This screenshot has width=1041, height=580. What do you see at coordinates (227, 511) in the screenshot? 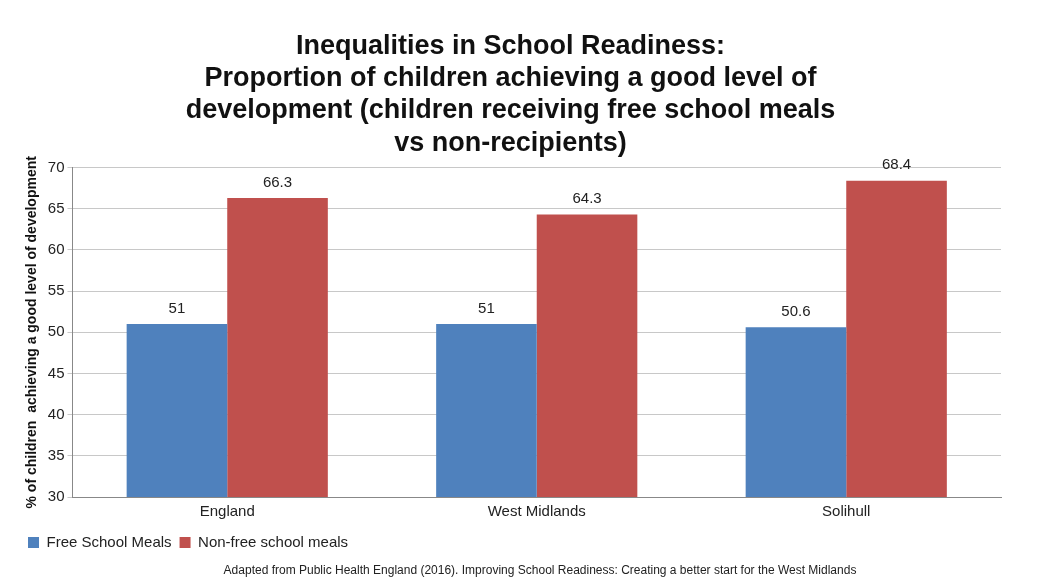
I see `x-tick-label: England` at bounding box center [227, 511].